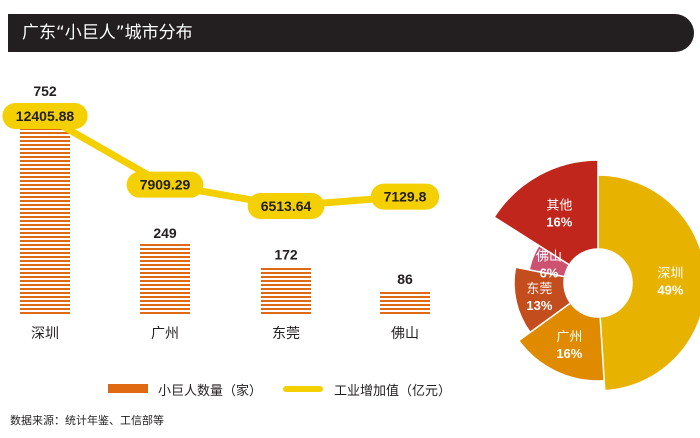  Describe the element at coordinates (128, 388) in the screenshot. I see `legend-bar-swatch` at that location.